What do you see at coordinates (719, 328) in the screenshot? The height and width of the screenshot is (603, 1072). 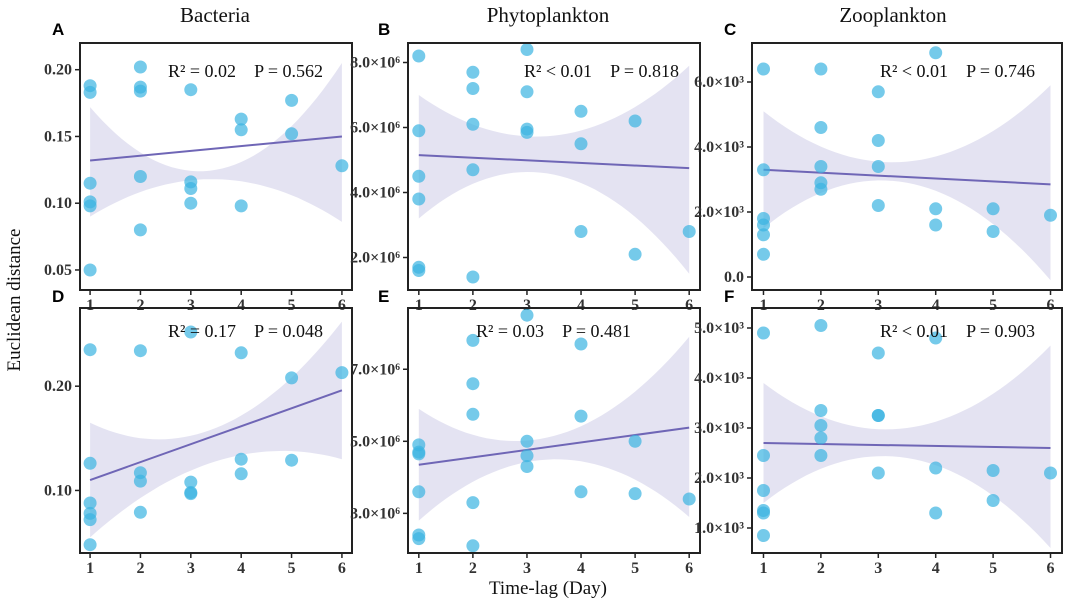 I see `y-tick-label: 5.0×10³` at bounding box center [719, 328].